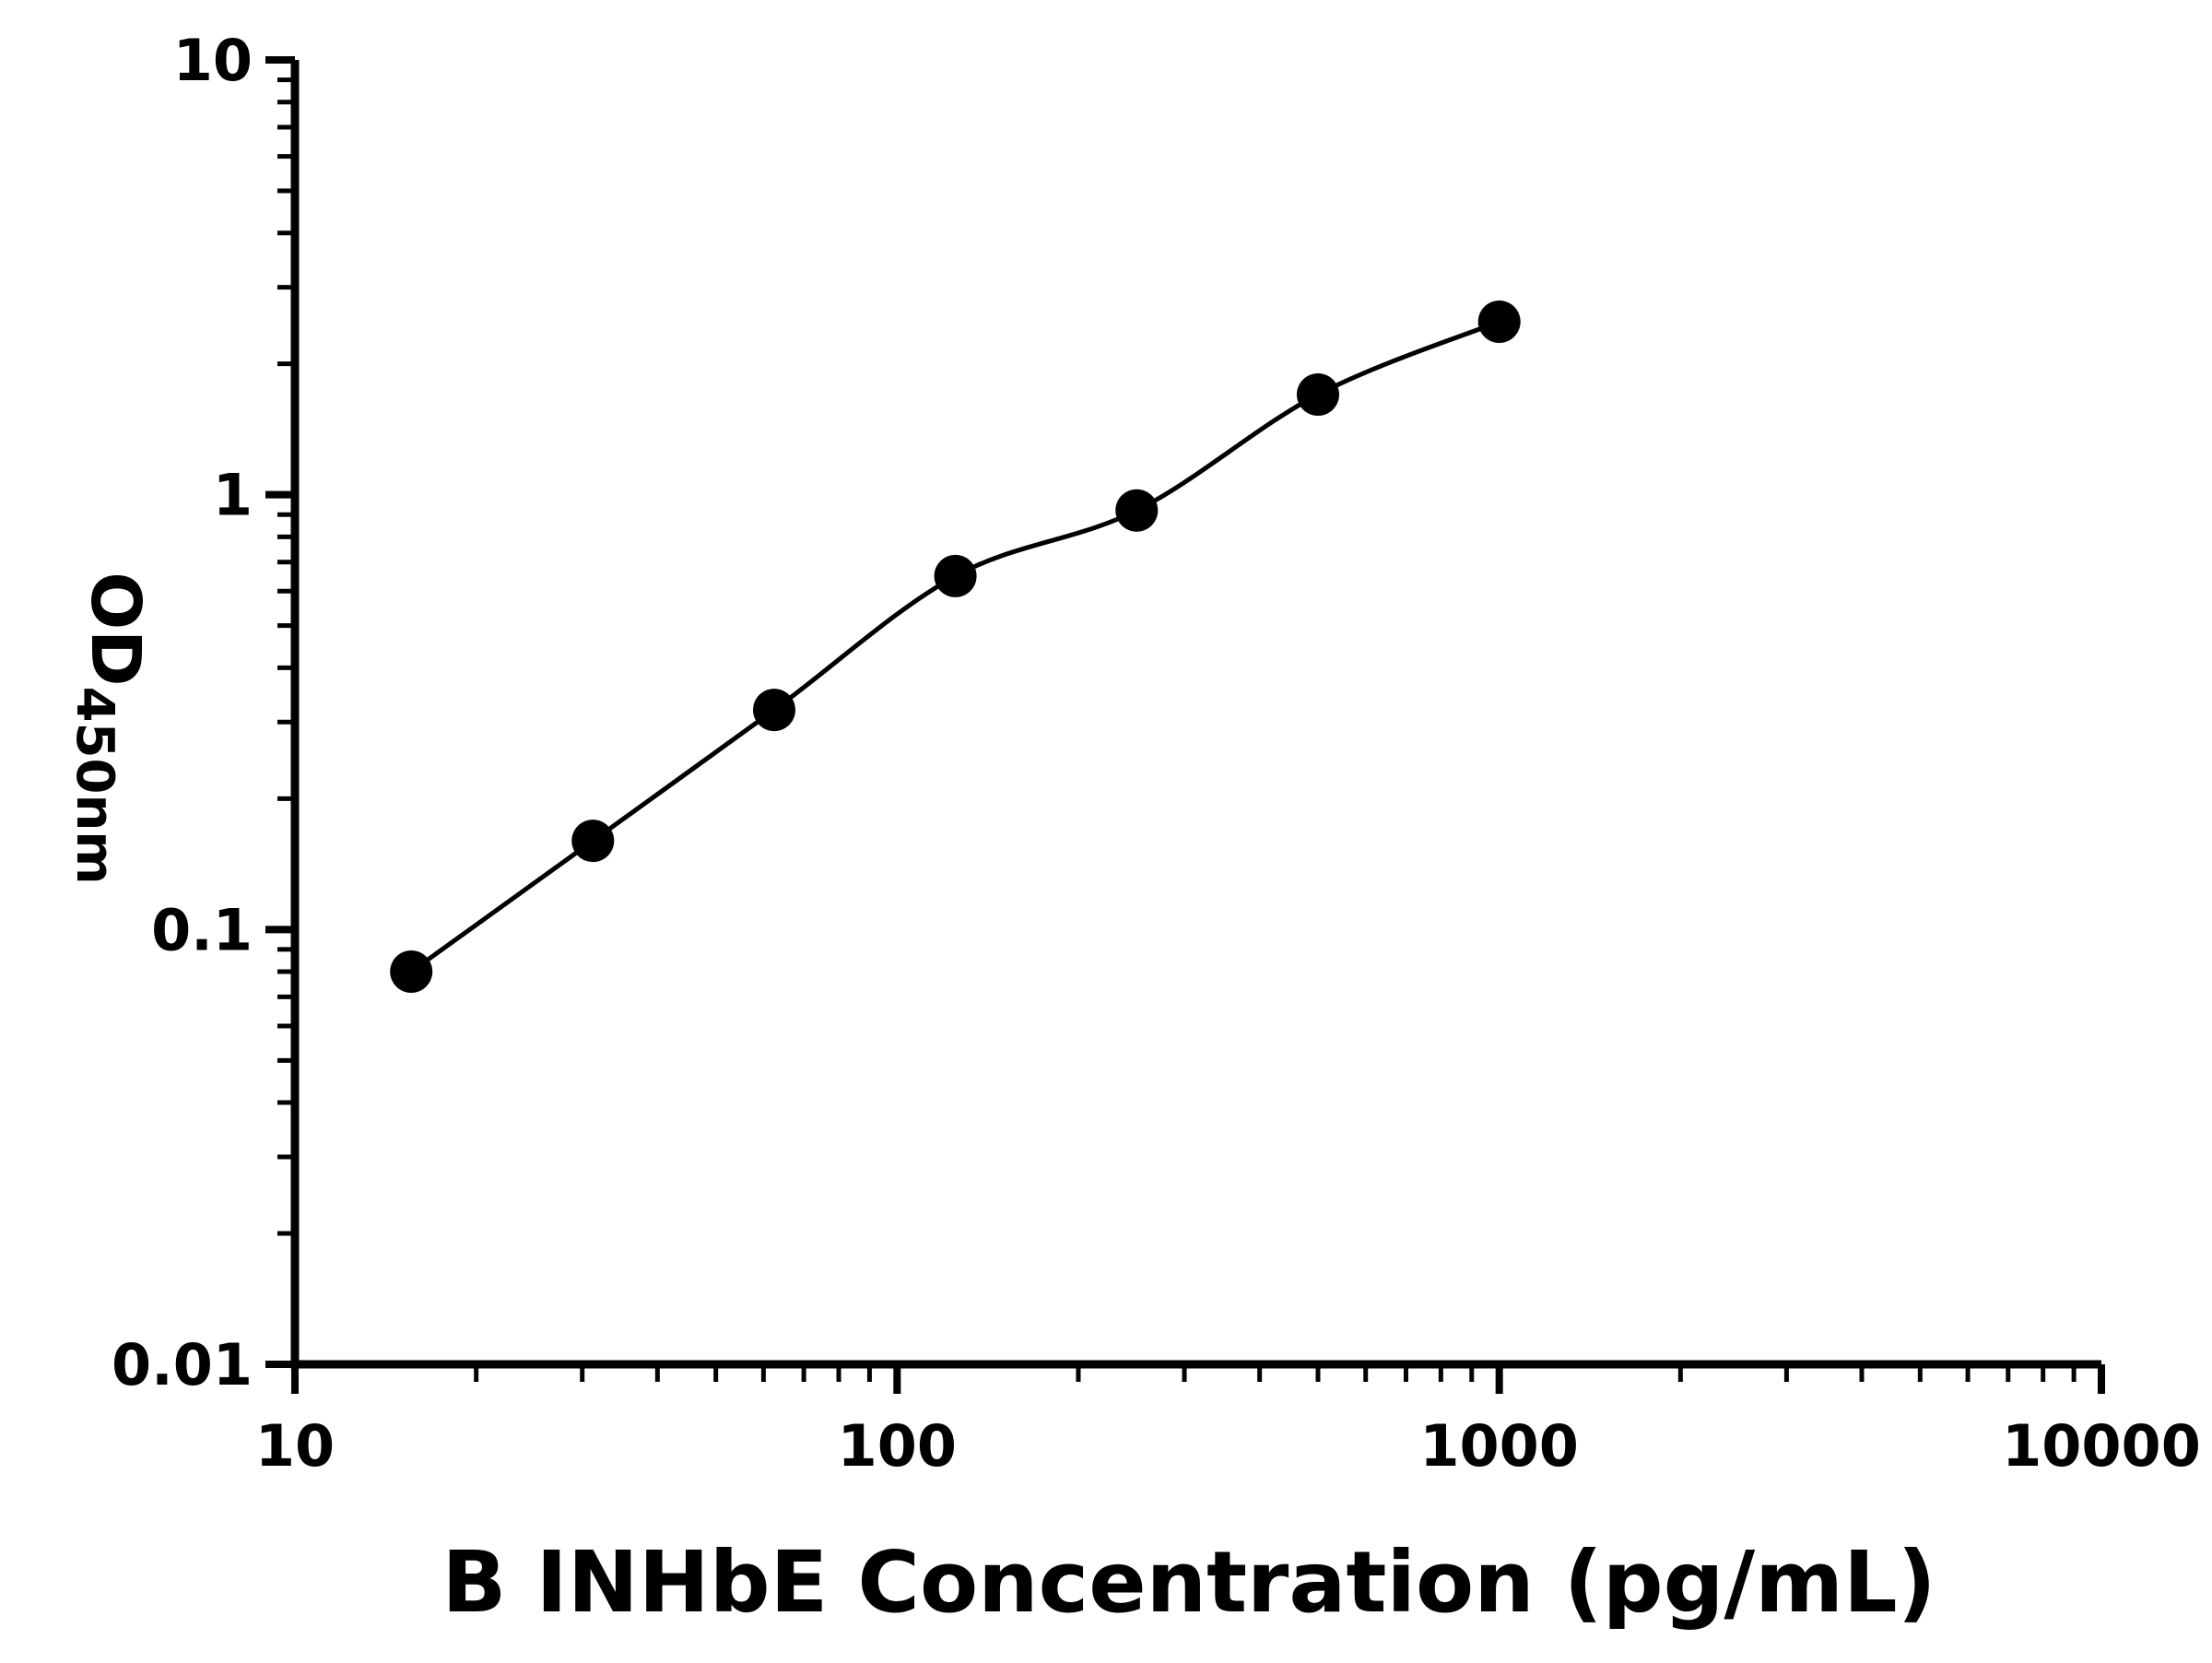 Image resolution: width=2212 pixels, height=1663 pixels. What do you see at coordinates (295, 1446) in the screenshot?
I see `x-tick-label: 10` at bounding box center [295, 1446].